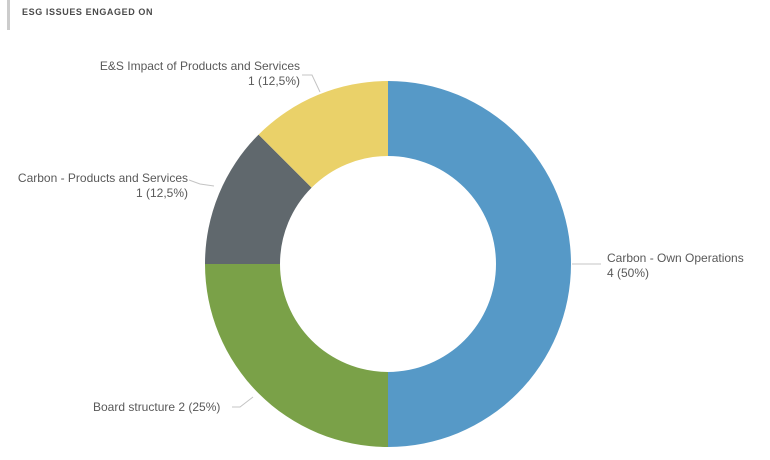 The width and height of the screenshot is (770, 460). I want to click on header-accent-bar, so click(8, 15).